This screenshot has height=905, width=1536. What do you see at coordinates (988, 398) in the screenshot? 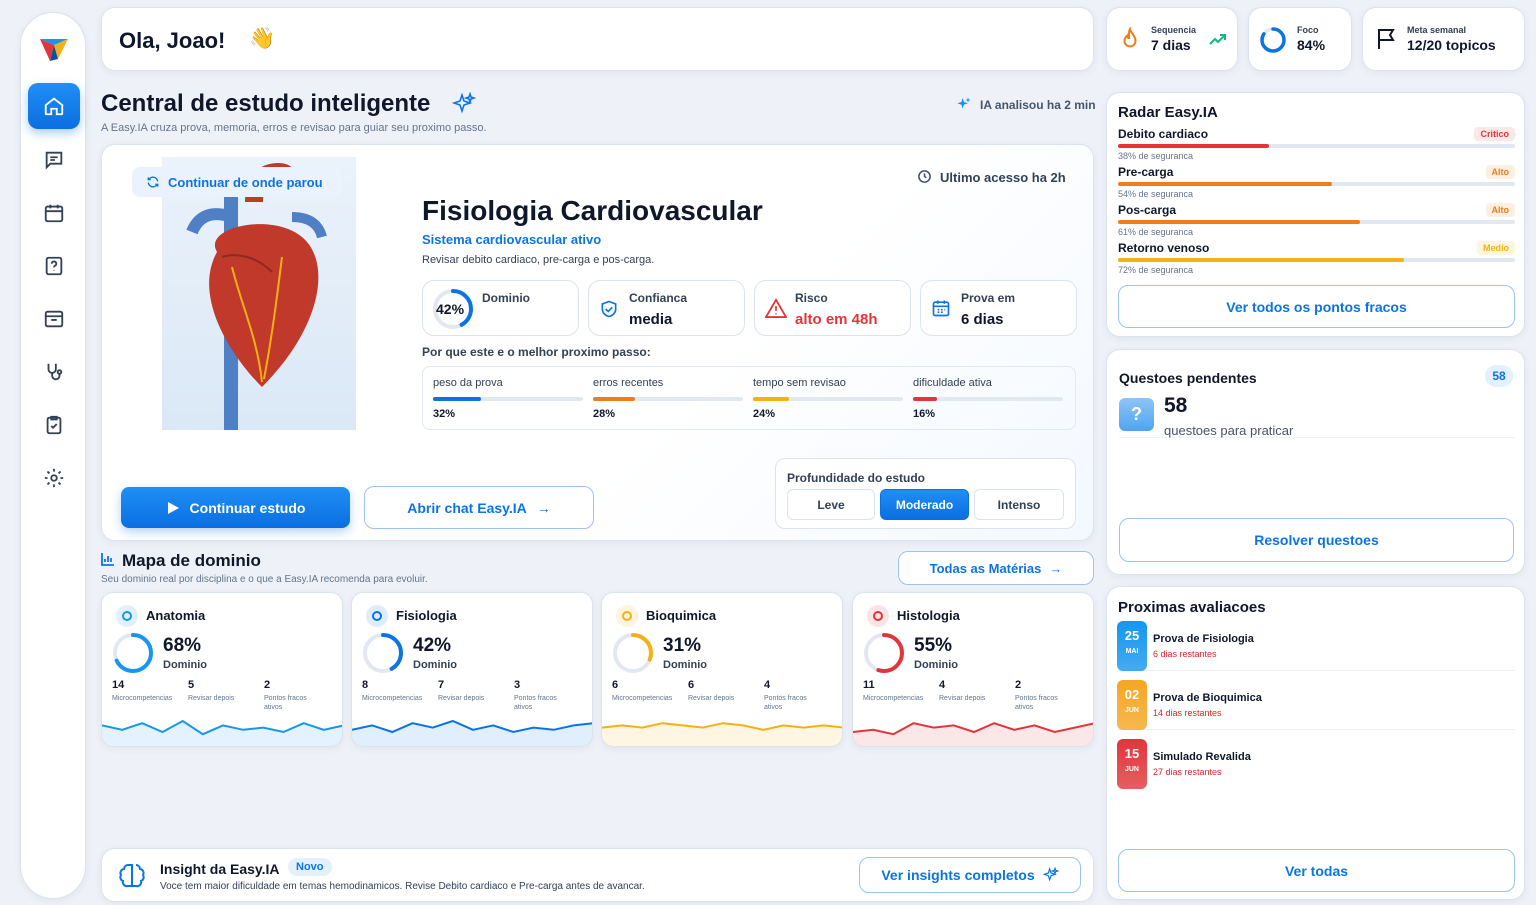
I see `factor: dificuldade ativa 16%` at bounding box center [988, 398].